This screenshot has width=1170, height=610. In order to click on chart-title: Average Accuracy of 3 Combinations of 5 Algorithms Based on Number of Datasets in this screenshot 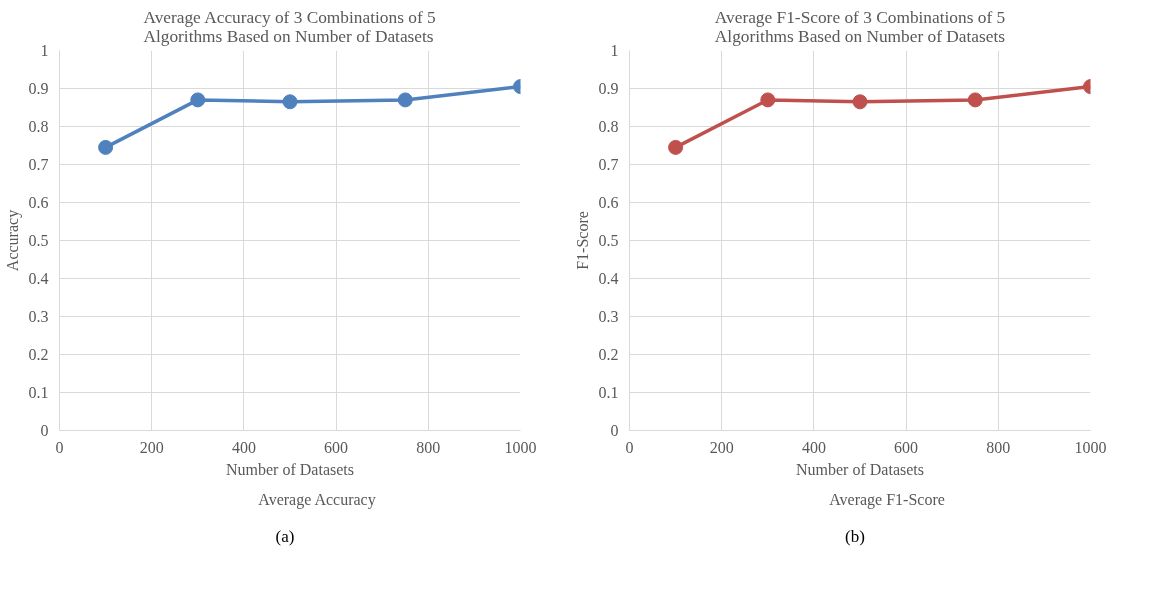, I will do `click(289, 26)`.